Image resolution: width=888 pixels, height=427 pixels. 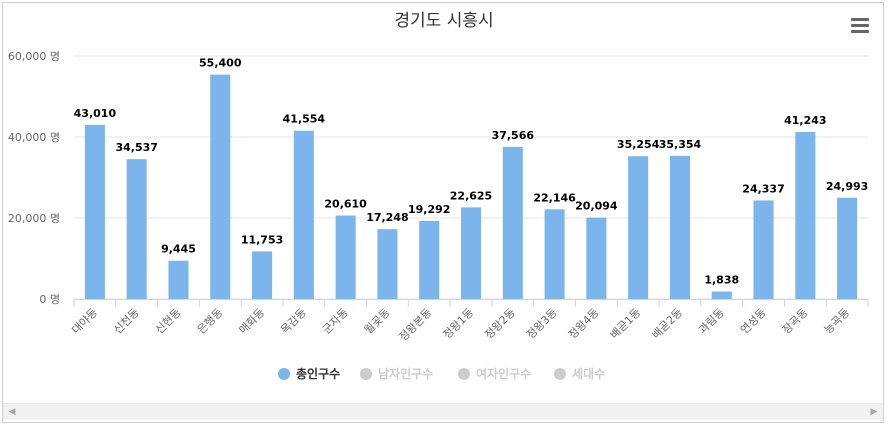 What do you see at coordinates (178, 249) in the screenshot?
I see `data-label: 9,445` at bounding box center [178, 249].